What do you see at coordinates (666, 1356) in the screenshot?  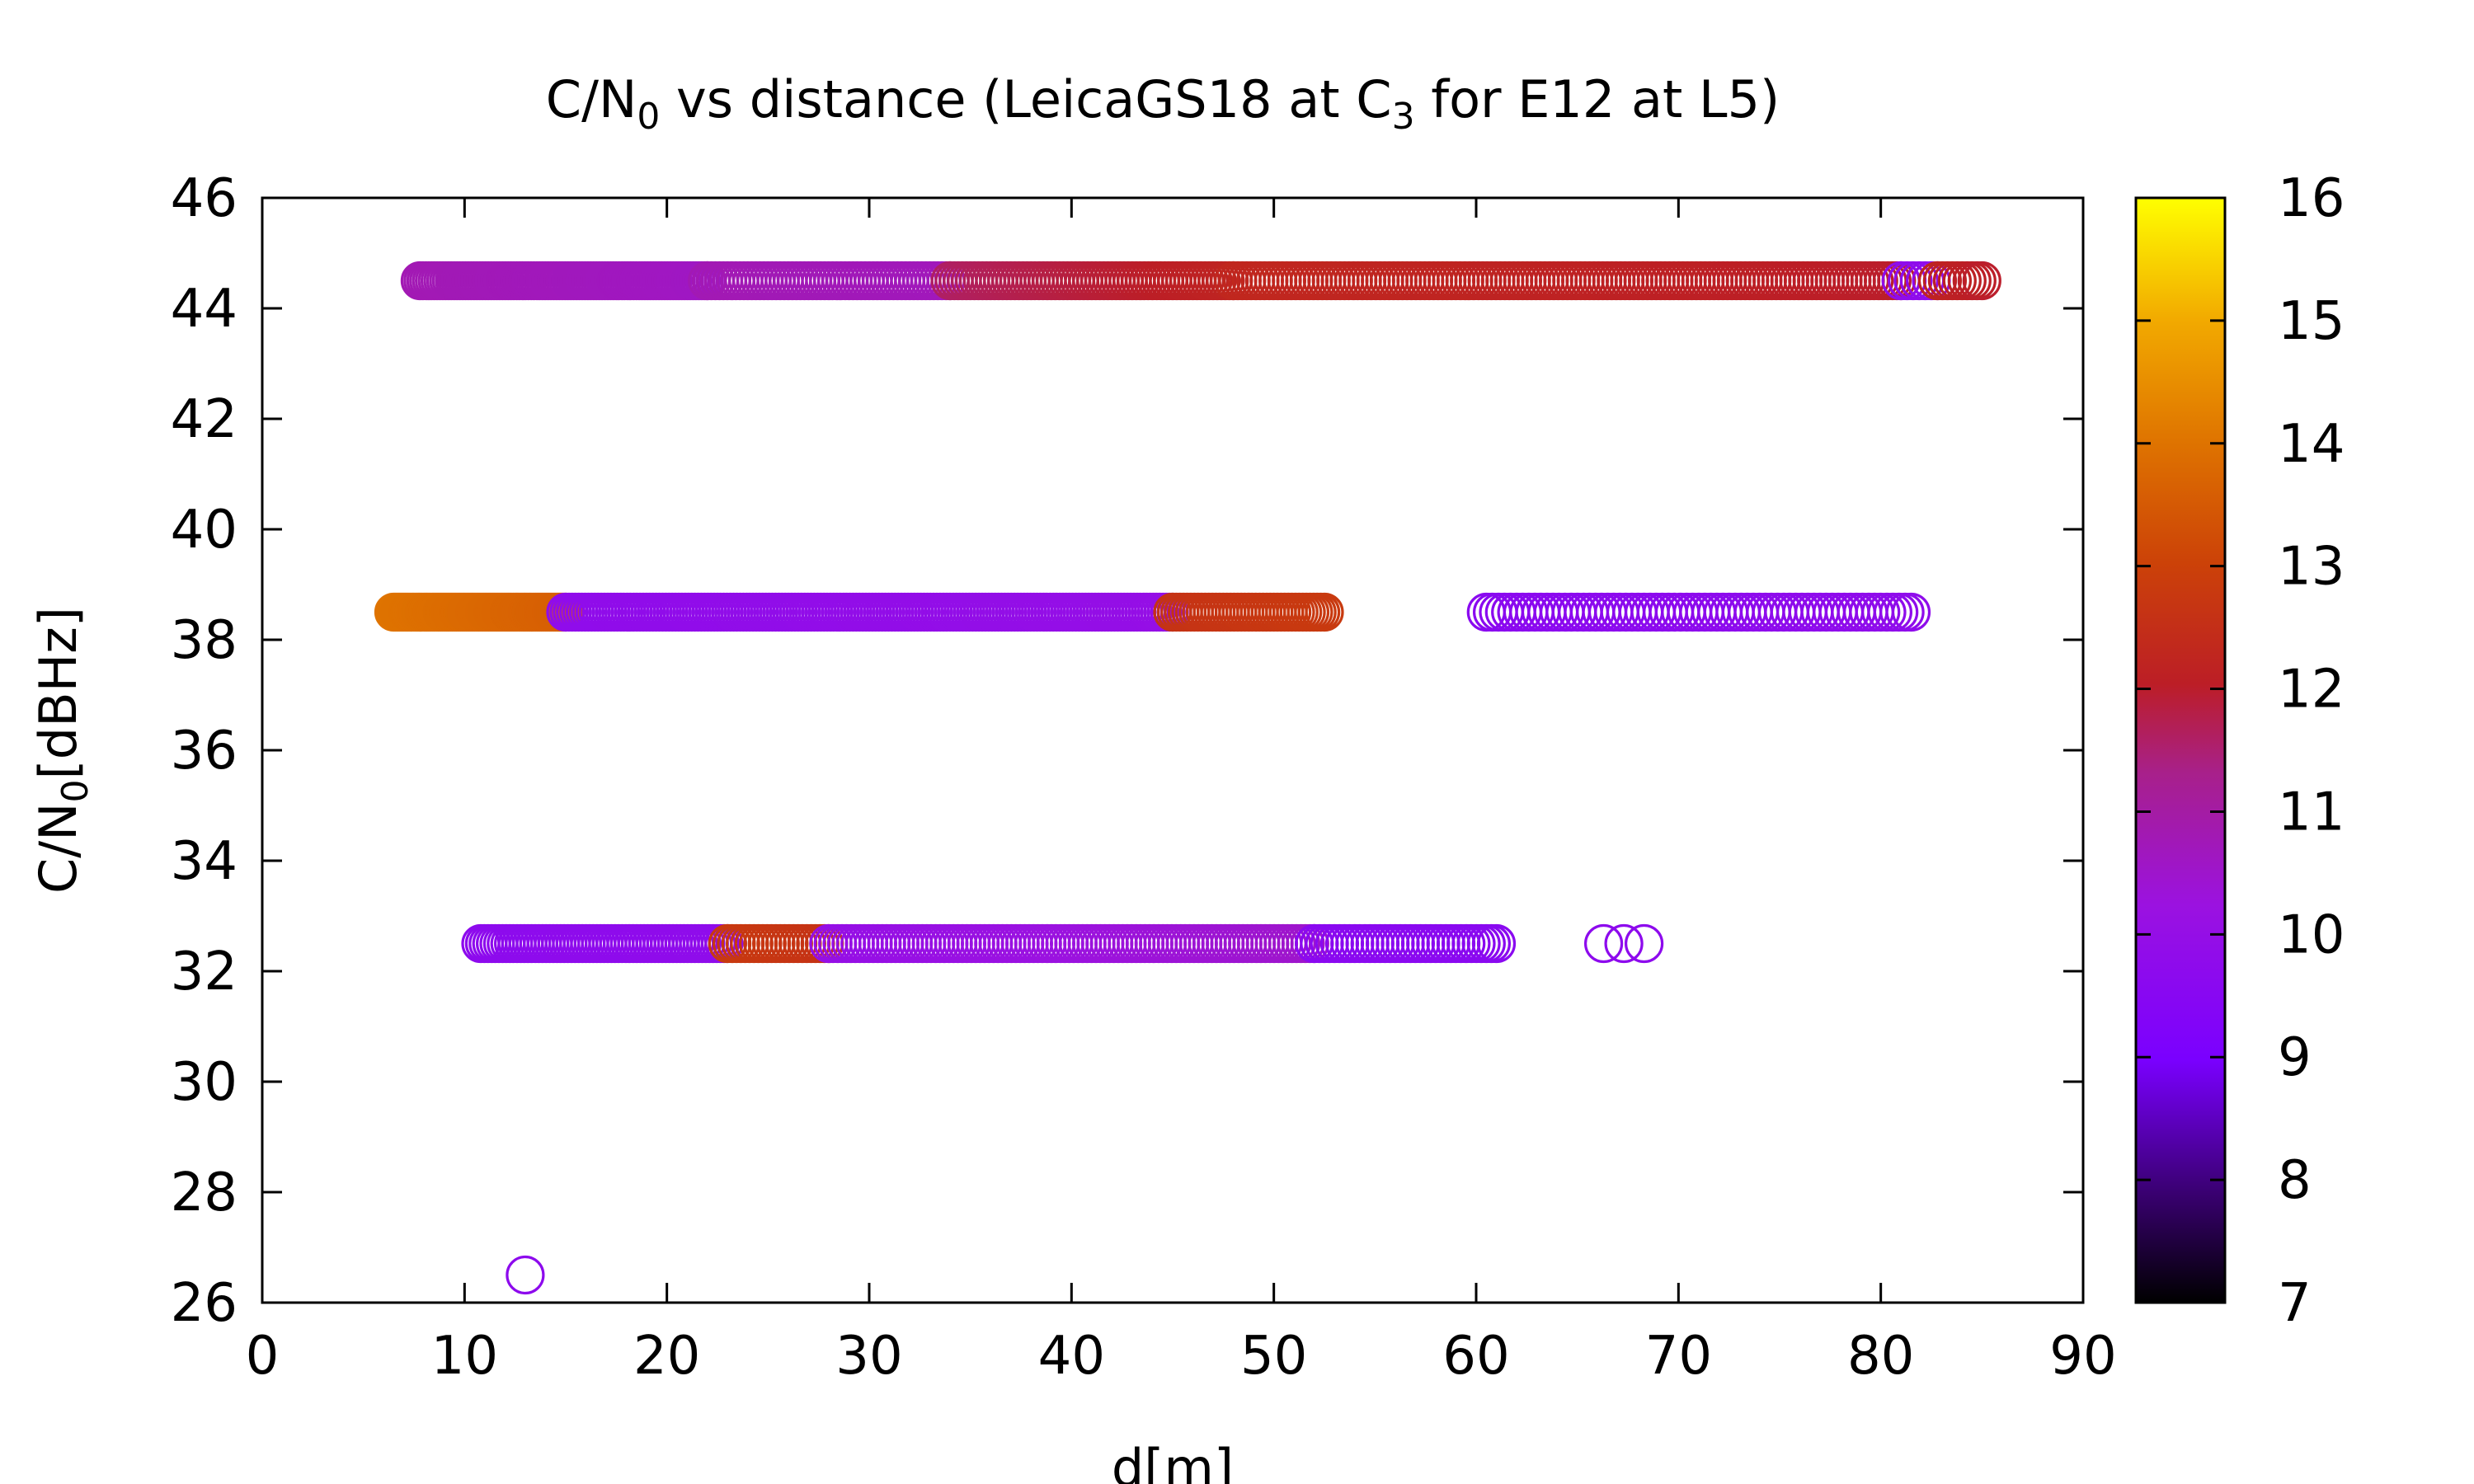 I see `x-tick-label: 20` at bounding box center [666, 1356].